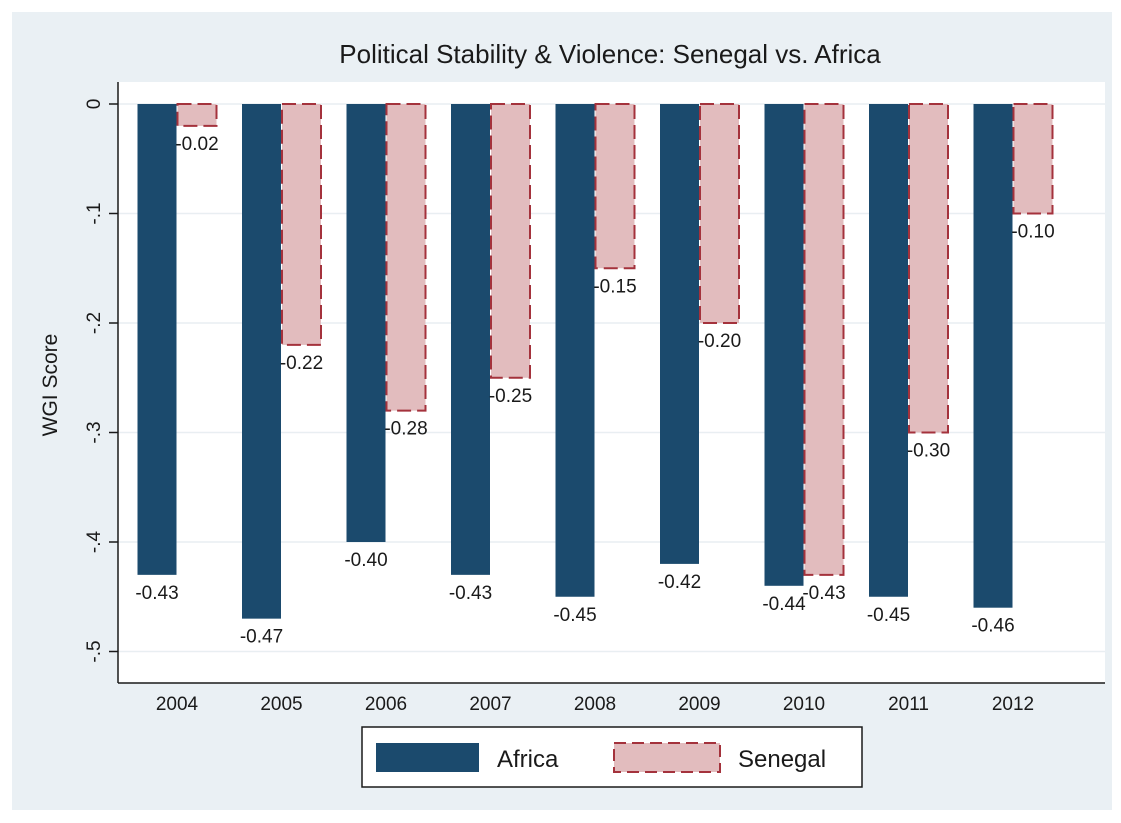 This screenshot has width=1121, height=823. Describe the element at coordinates (667, 757) in the screenshot. I see `legend-swatch-senegal` at that location.